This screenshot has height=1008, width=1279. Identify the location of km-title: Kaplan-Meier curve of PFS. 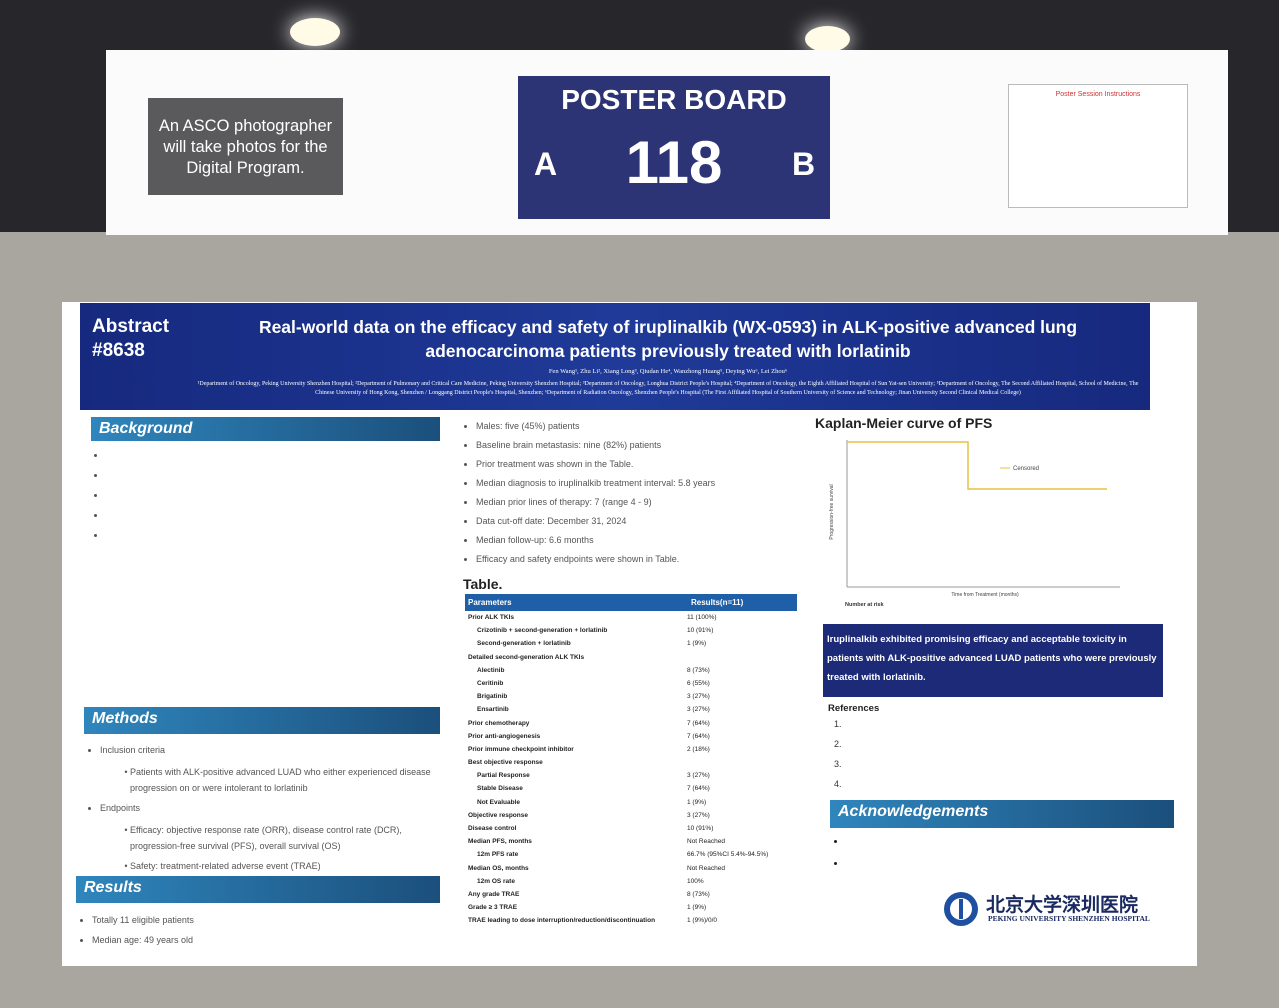
(904, 423).